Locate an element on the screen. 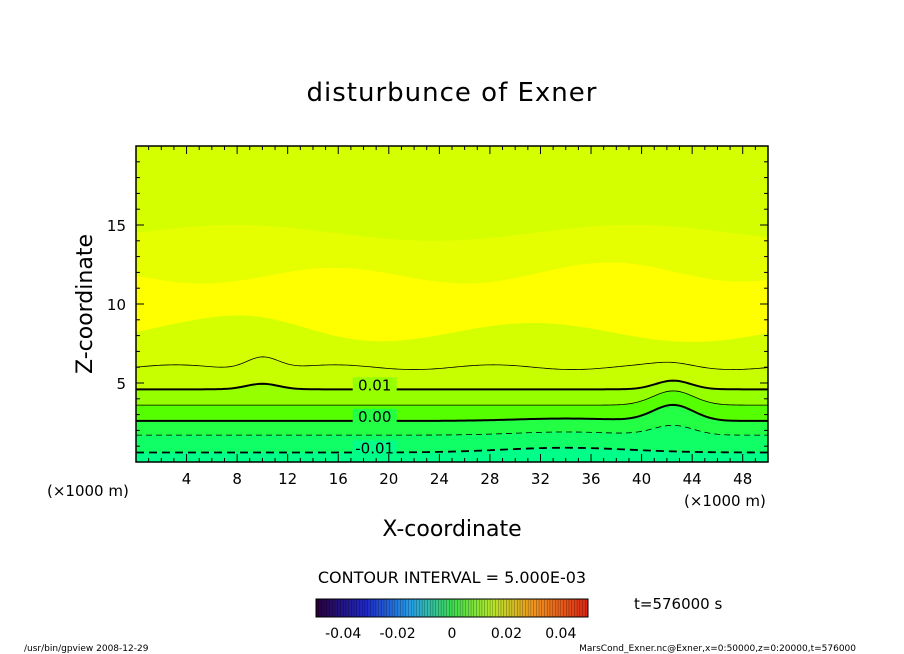 This screenshot has width=904, height=654. x-unit-left: (×1000 m) is located at coordinates (88, 491).